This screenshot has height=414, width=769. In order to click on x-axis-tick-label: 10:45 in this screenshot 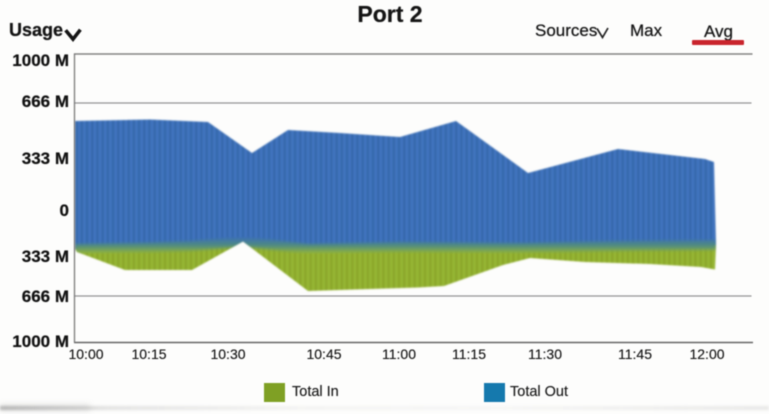, I will do `click(324, 354)`.